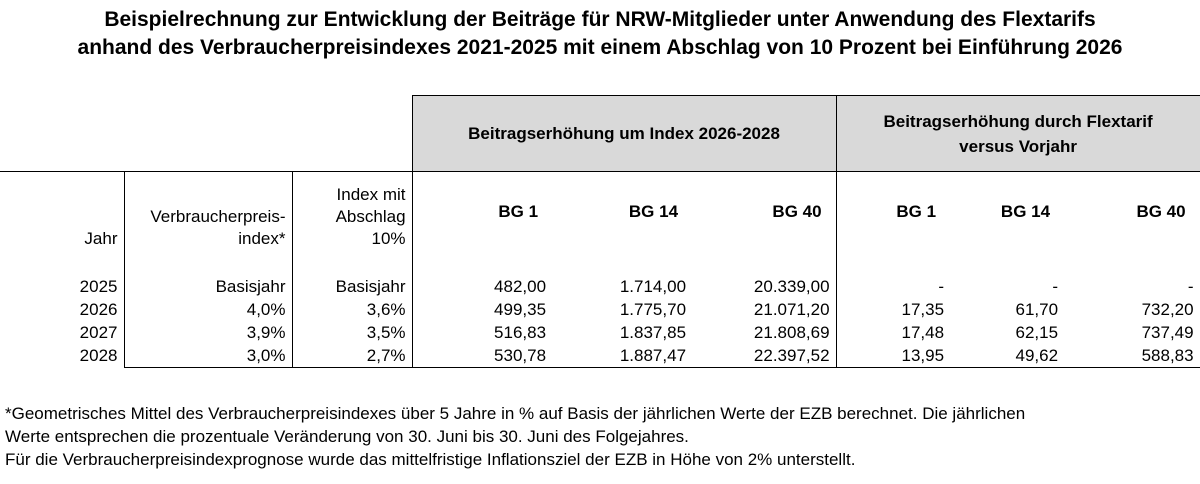 This screenshot has height=484, width=1200. What do you see at coordinates (482, 332) in the screenshot?
I see `cell-index-bg1: 516,83` at bounding box center [482, 332].